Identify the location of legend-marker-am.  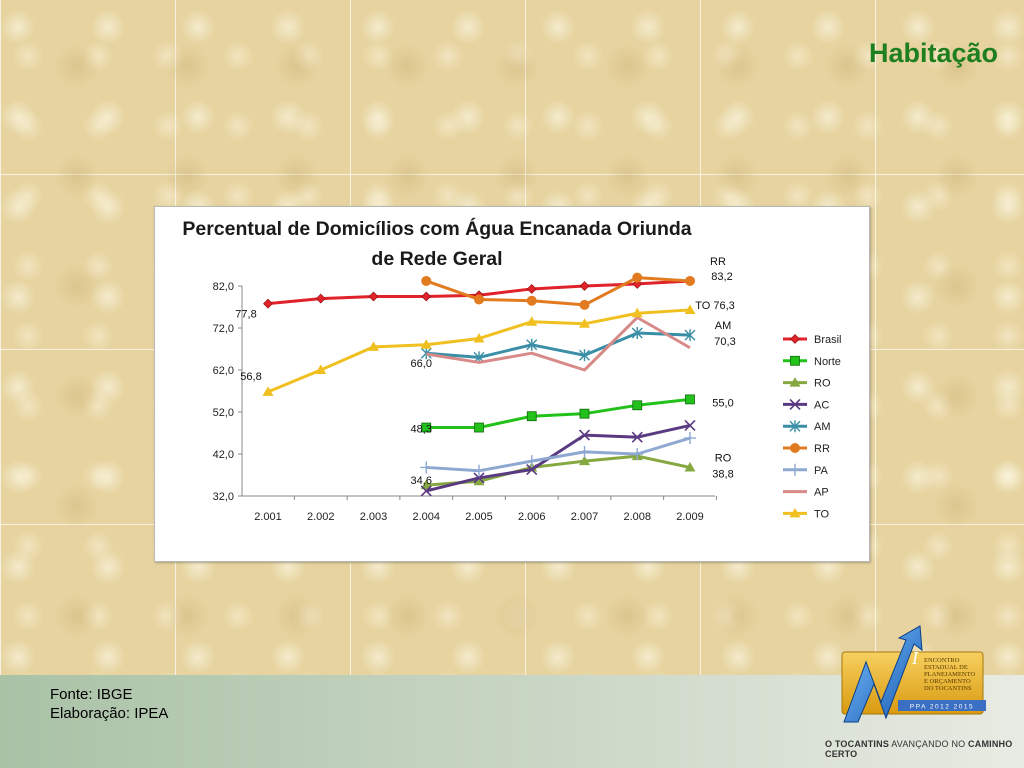
(795, 426).